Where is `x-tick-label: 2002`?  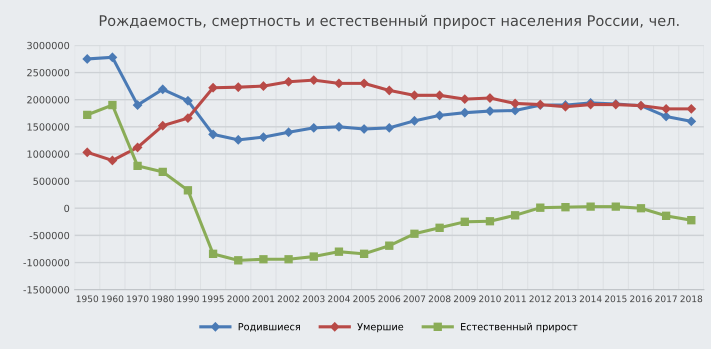 x-tick-label: 2002 is located at coordinates (289, 298).